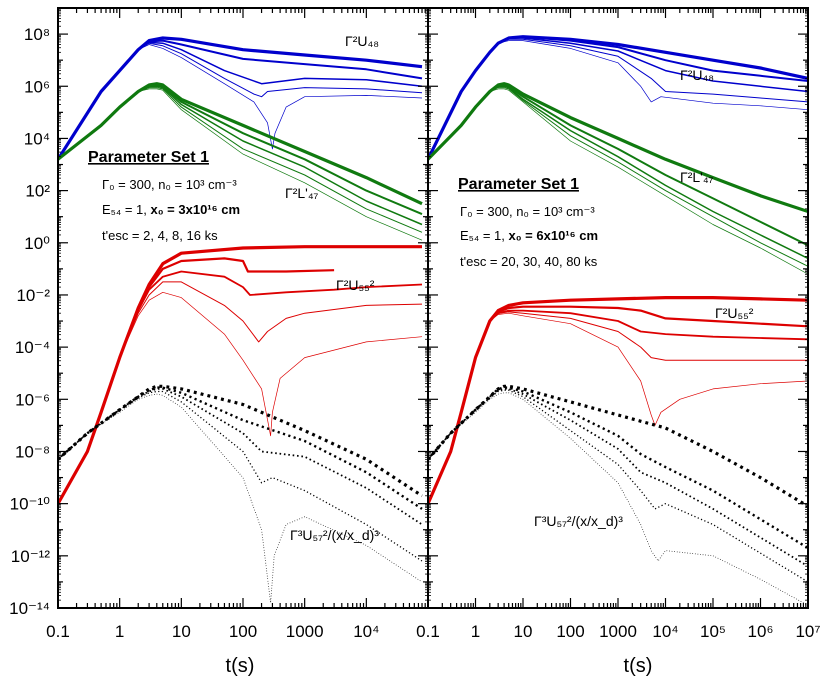 Image resolution: width=830 pixels, height=687 pixels. Describe the element at coordinates (196, 381) in the screenshot. I see `curve-left-g2-c1` at that location.